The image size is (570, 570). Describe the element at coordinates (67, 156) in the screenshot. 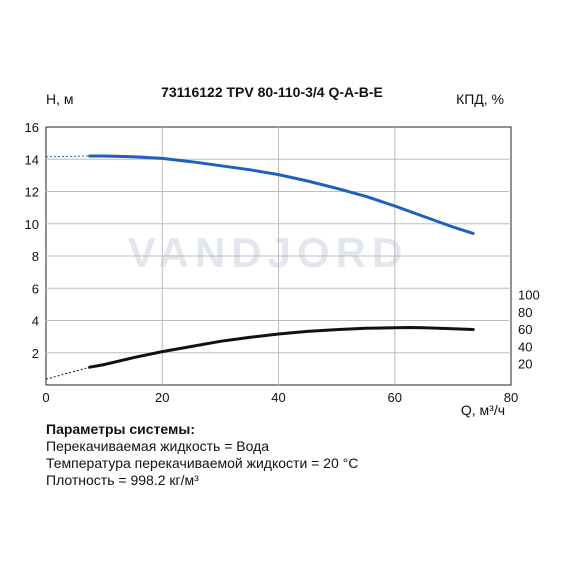

I see `series-0-extrapolated-line` at that location.